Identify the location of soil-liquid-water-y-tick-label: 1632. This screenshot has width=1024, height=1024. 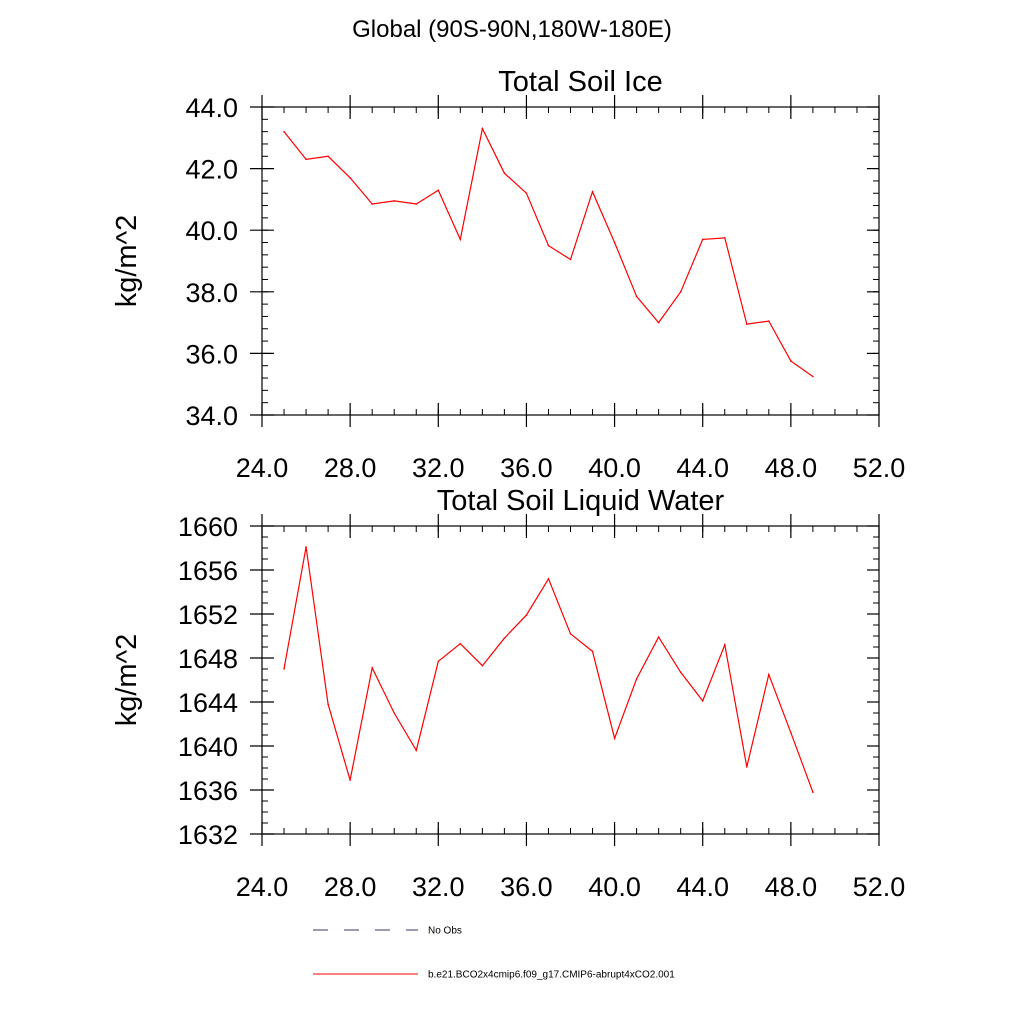
(208, 835).